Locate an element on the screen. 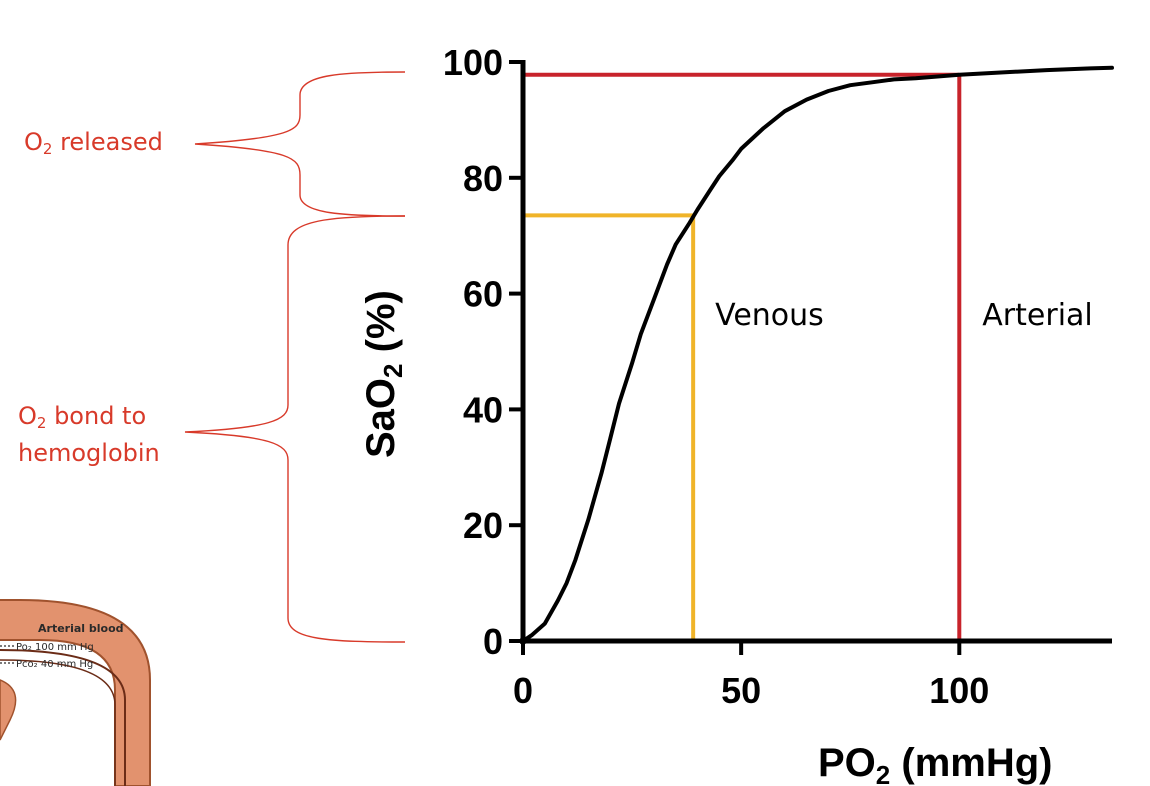  y-tick-label-80: 80 is located at coordinates (483, 178).